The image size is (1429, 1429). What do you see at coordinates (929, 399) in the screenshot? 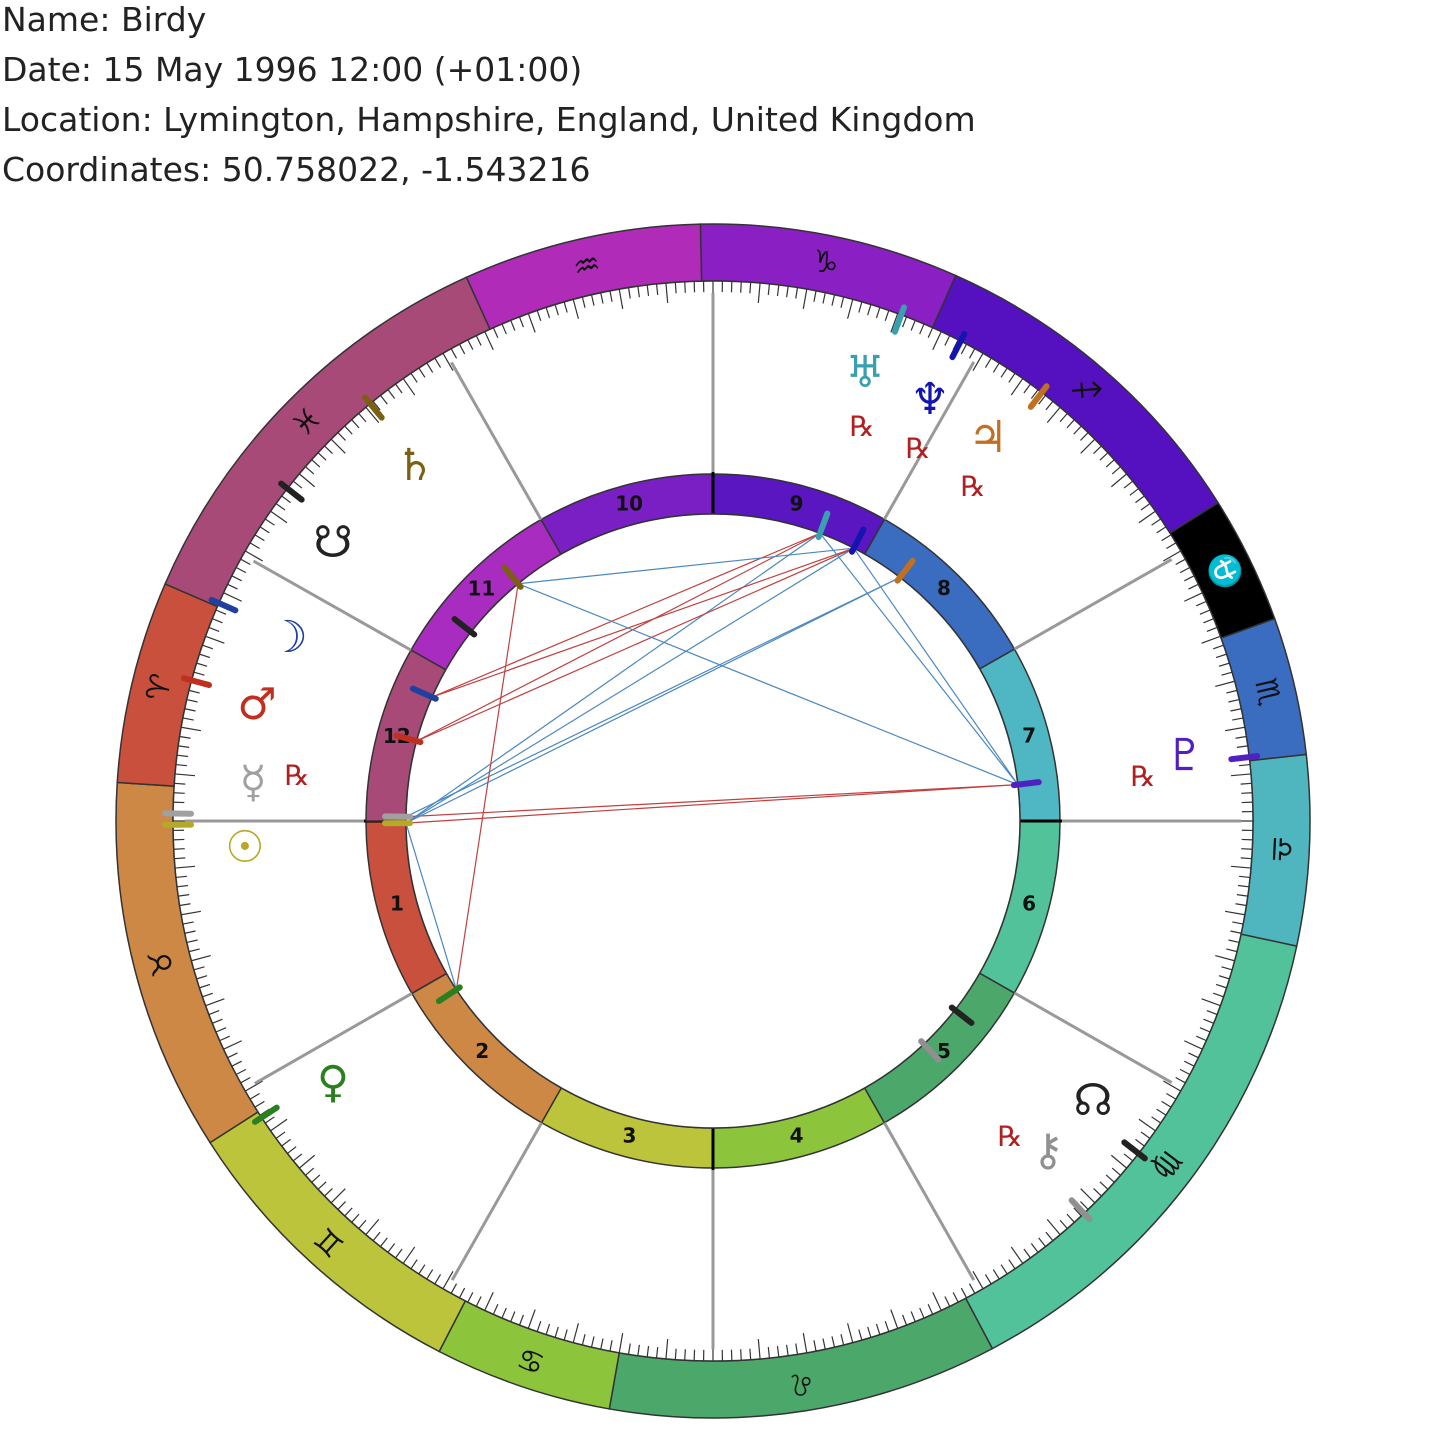
I see `planet-glyph: ♆` at bounding box center [929, 399].